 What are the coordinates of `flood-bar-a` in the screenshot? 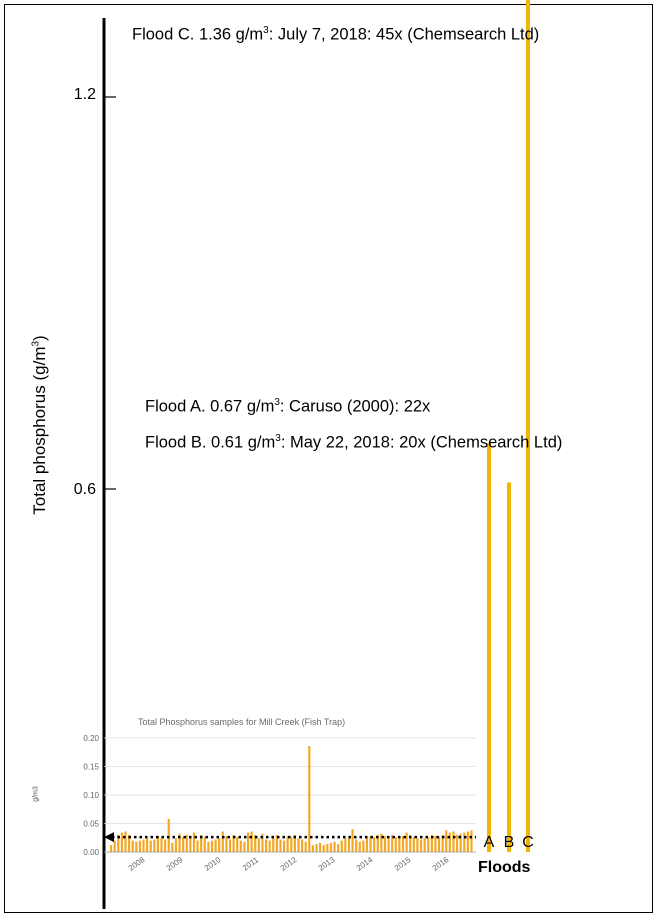 It's located at (489, 647).